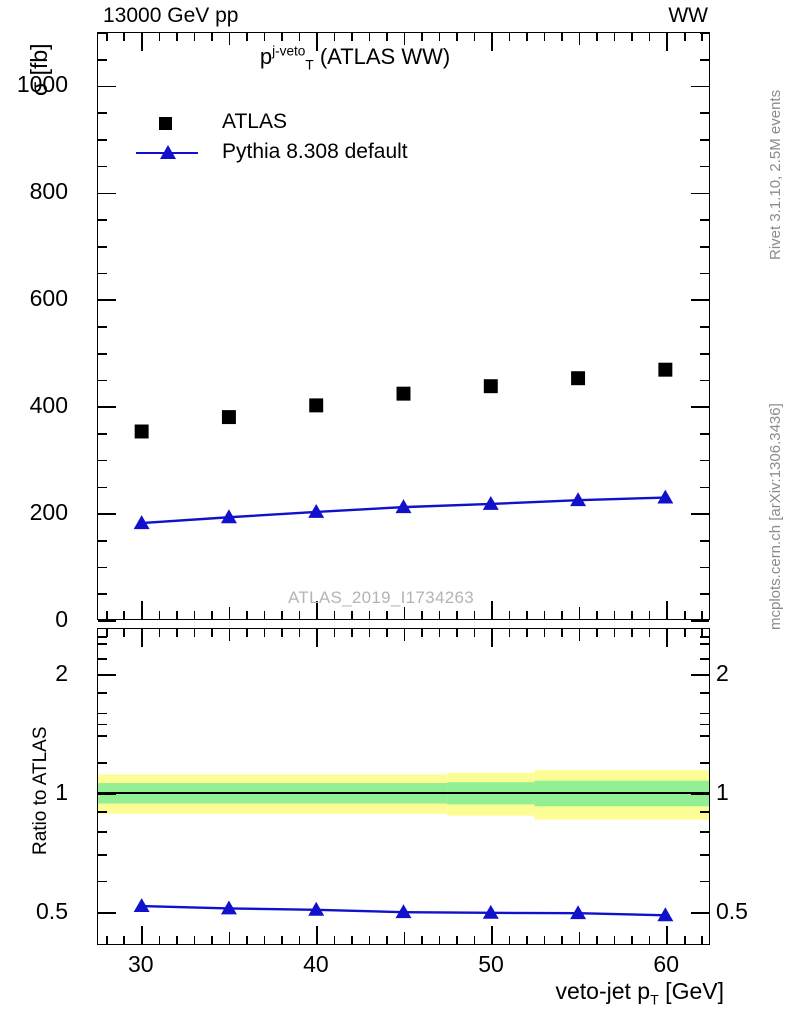 The height and width of the screenshot is (1024, 786). What do you see at coordinates (603, 991) in the screenshot?
I see `x-axis-title-variable: veto-jet p` at bounding box center [603, 991].